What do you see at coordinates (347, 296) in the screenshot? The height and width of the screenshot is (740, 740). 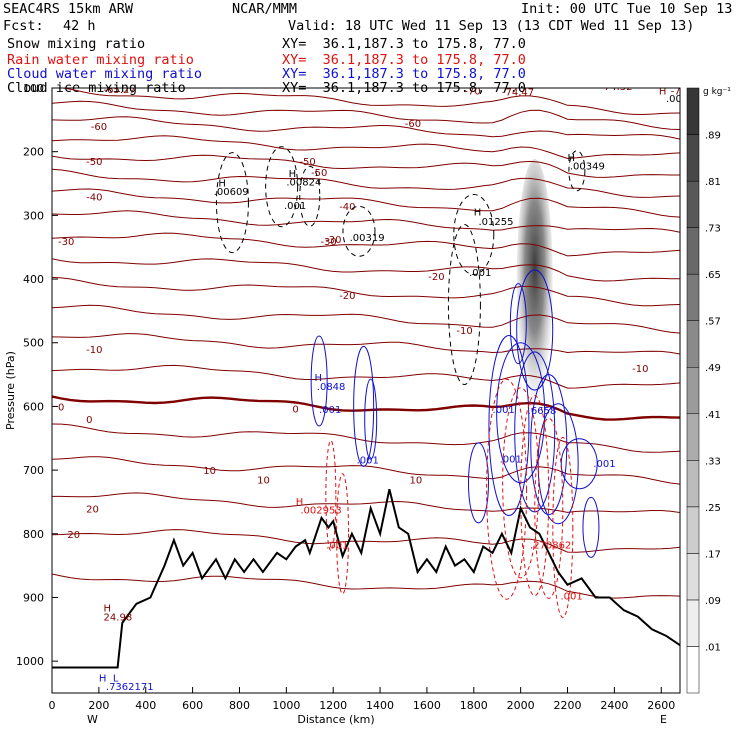 I see `isotherm-label: -20` at bounding box center [347, 296].